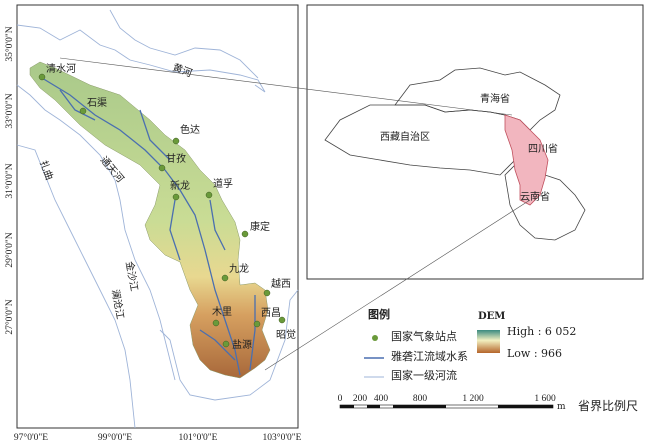 This screenshot has width=650, height=444. I want to click on province-label: 青海省, so click(495, 98).